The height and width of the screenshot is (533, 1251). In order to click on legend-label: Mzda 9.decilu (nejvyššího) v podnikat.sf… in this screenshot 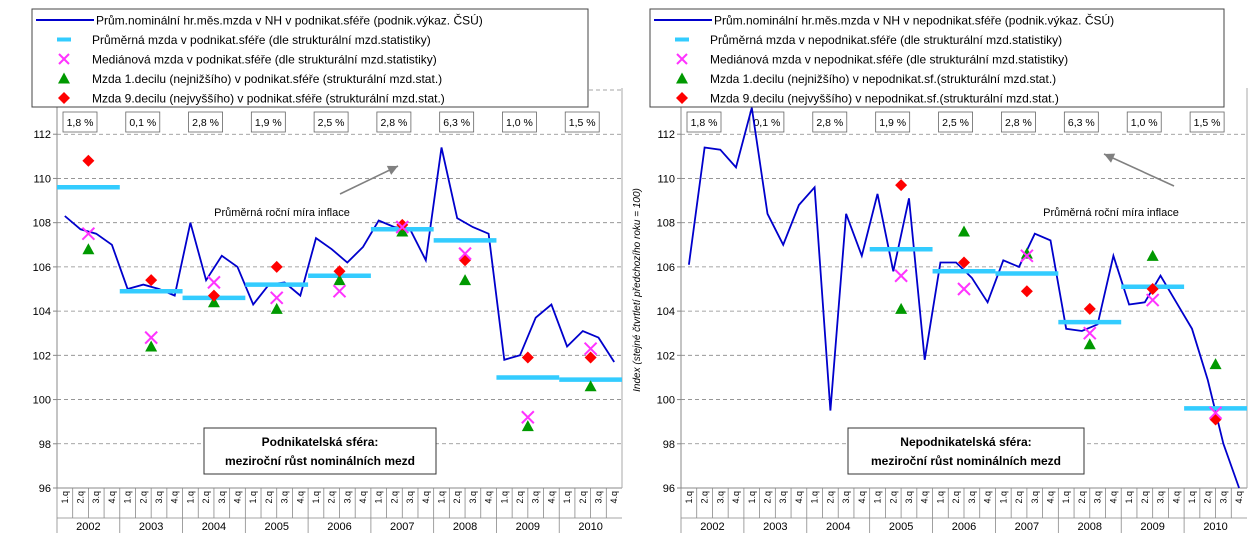, I will do `click(268, 99)`.